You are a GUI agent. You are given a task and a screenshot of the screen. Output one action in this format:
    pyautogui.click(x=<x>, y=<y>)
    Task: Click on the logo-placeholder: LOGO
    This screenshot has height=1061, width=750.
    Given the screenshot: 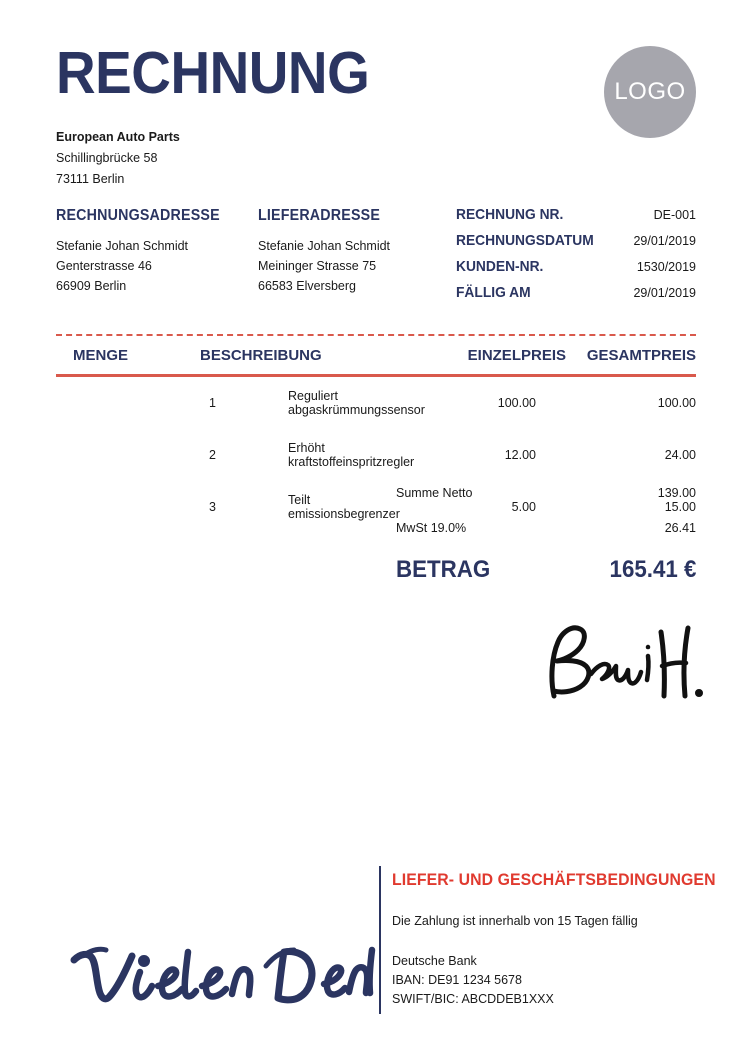 What is the action you would take?
    pyautogui.click(x=650, y=92)
    